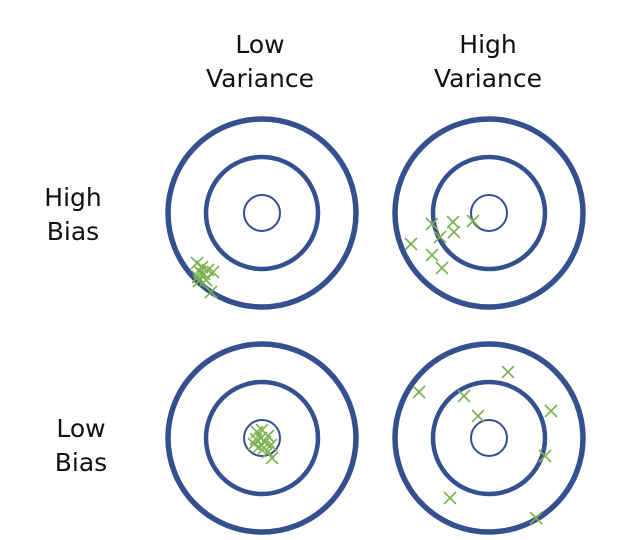 This screenshot has width=644, height=540. I want to click on target-low-bias-low-variance, so click(262, 438).